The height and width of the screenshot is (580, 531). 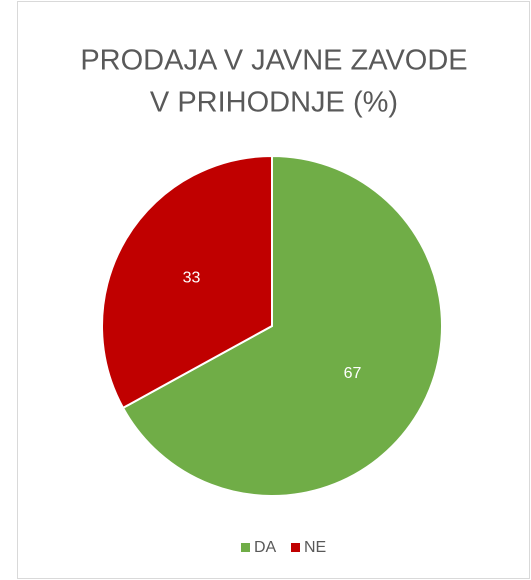 I want to click on chart-title: PRODAJA V JAVNE ZAVODE, so click(x=273, y=61).